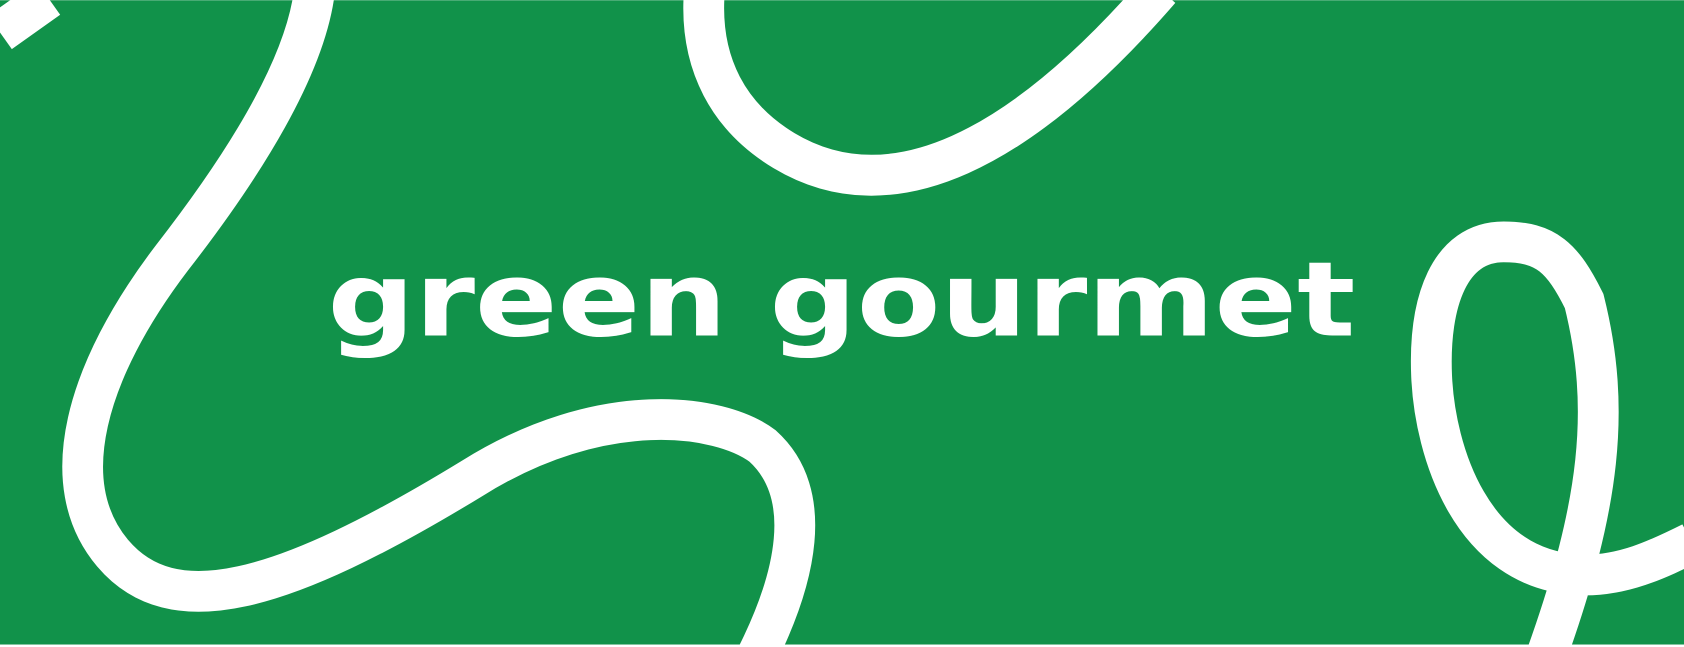  I want to click on logo-text: green gourmet, so click(842, 300).